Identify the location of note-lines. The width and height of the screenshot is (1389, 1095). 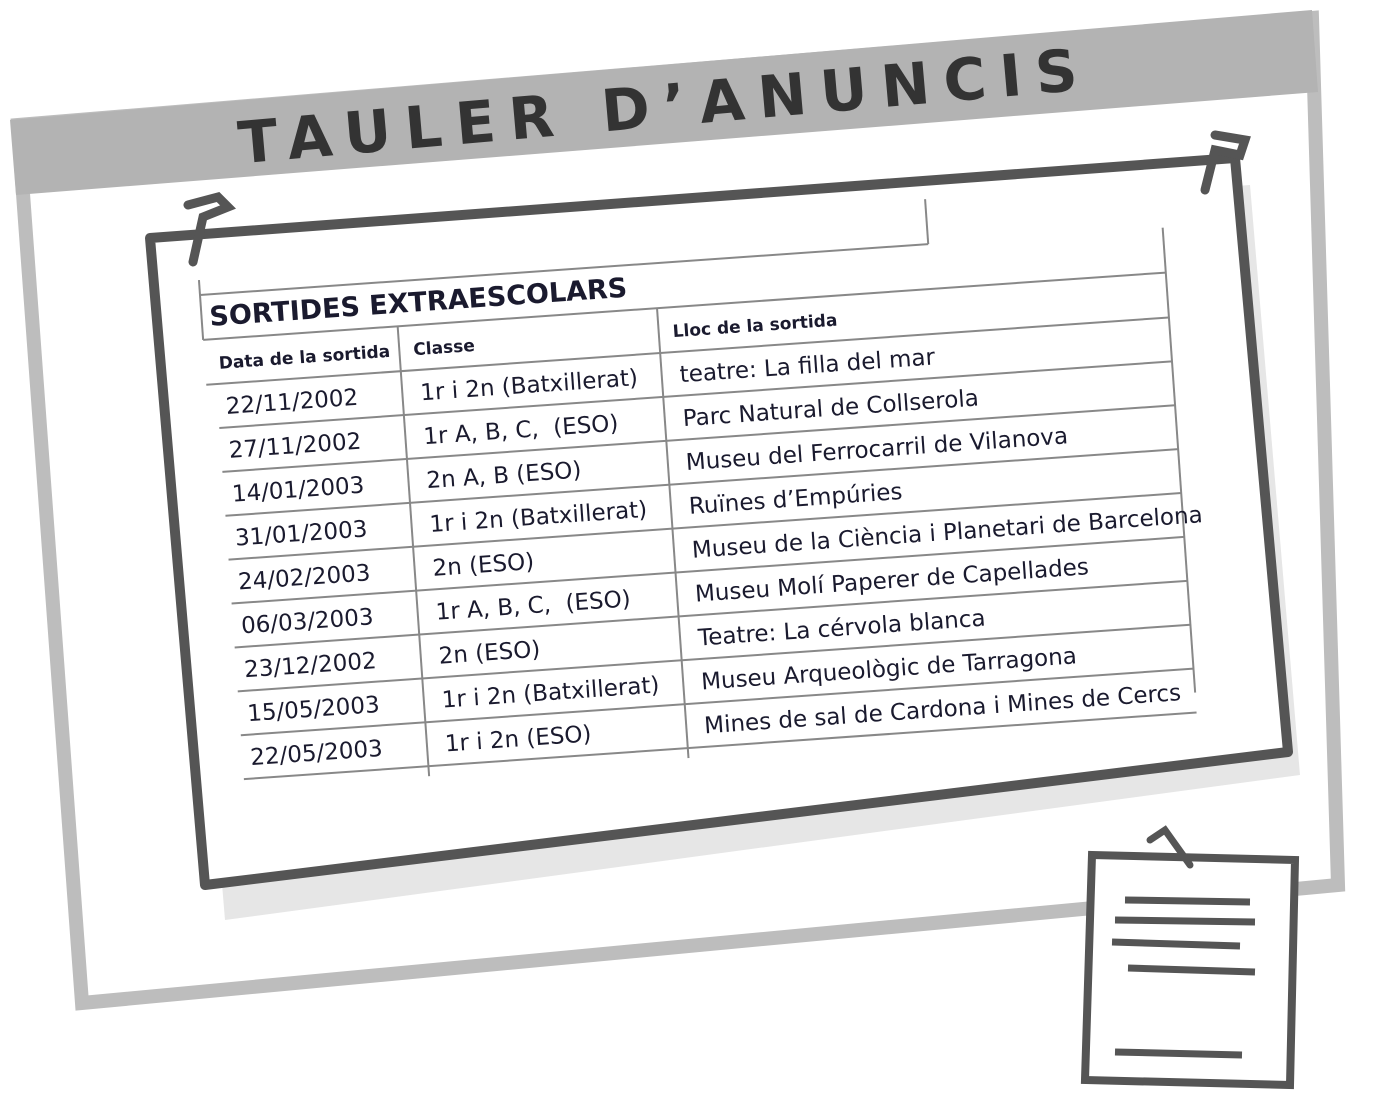
(1183, 977).